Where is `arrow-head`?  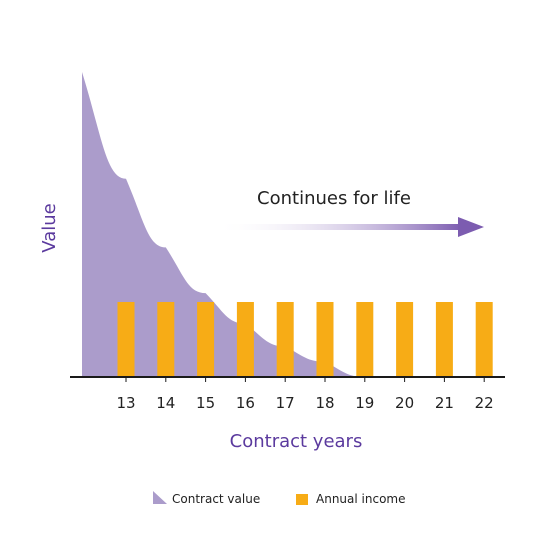
arrow-head is located at coordinates (471, 227).